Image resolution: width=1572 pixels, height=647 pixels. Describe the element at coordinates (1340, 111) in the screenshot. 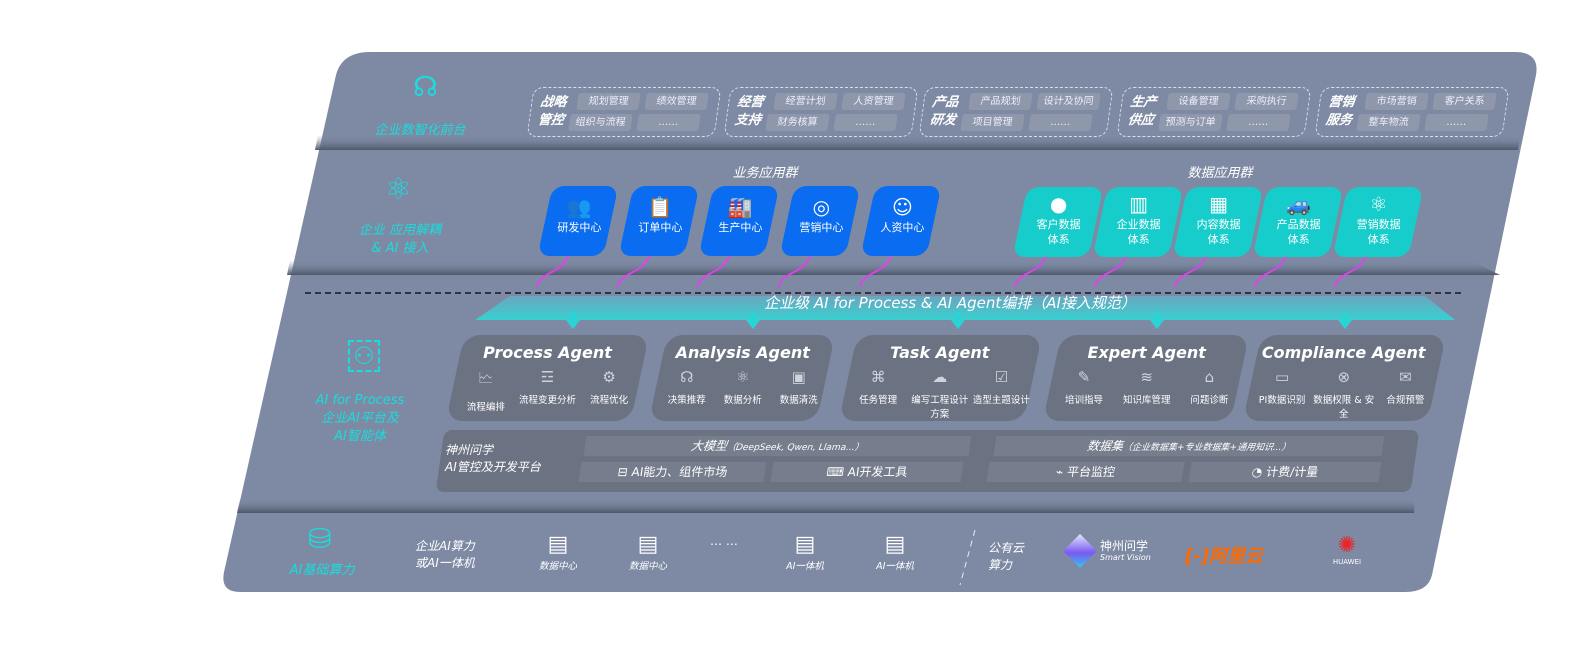

I see `group-title: 营销服务` at that location.